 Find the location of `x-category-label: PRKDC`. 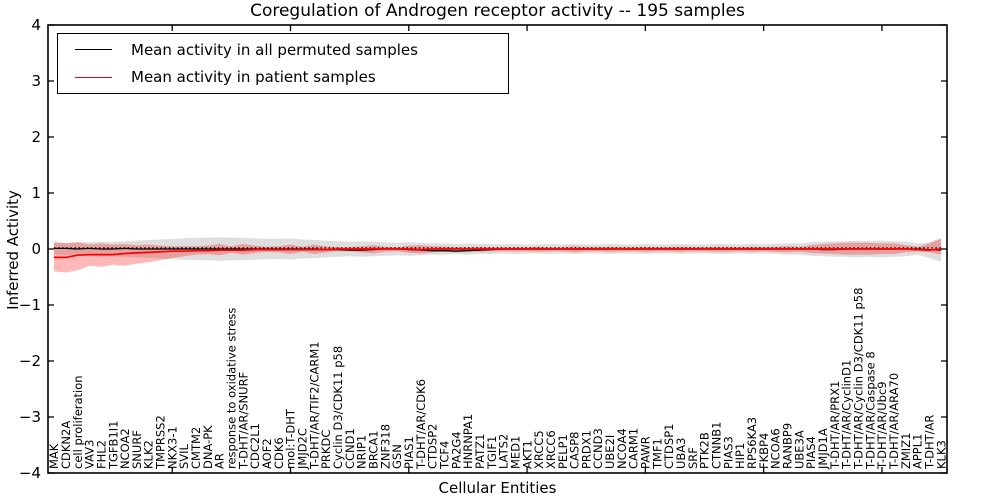

x-category-label: PRKDC is located at coordinates (326, 449).